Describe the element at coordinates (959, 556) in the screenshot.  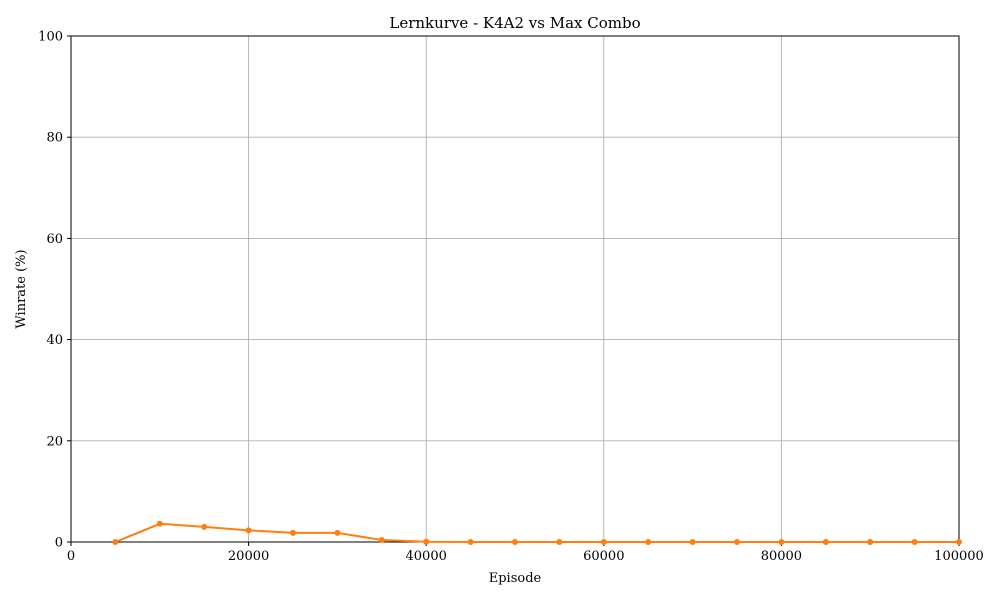
I see `x-tick-label: 100000` at that location.